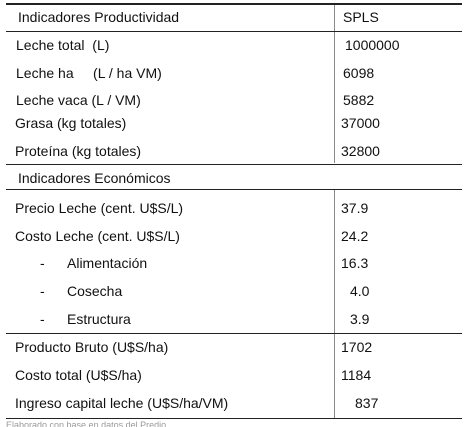 The image size is (464, 427). What do you see at coordinates (92, 347) in the screenshot?
I see `row-label: Producto Bruto (U$S/ha)` at bounding box center [92, 347].